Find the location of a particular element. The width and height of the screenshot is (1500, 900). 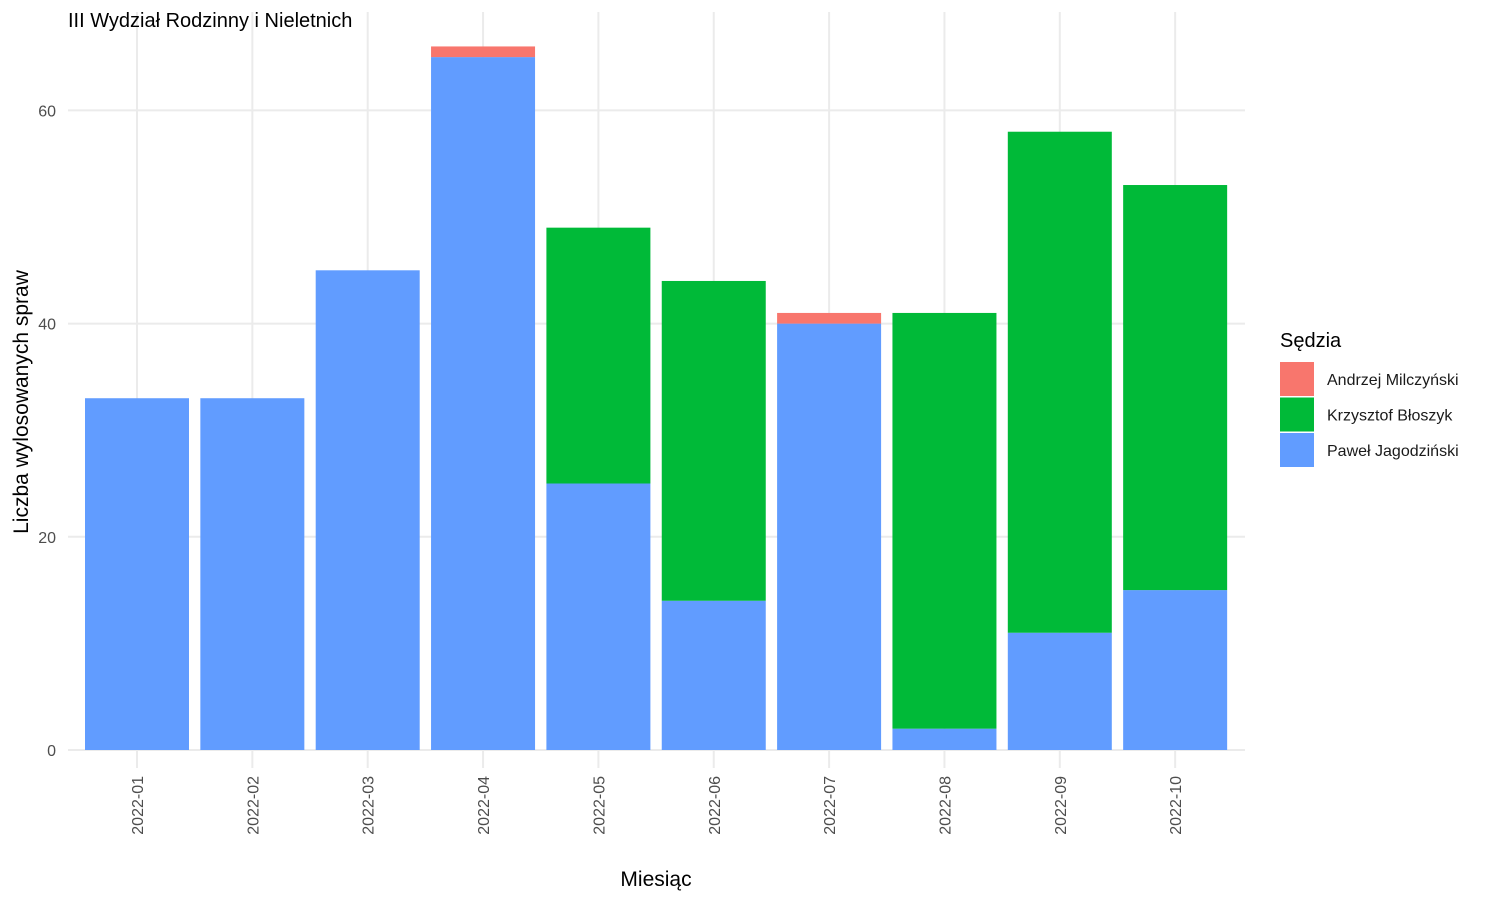

x-tick-label: 2022-03 is located at coordinates (369, 805).